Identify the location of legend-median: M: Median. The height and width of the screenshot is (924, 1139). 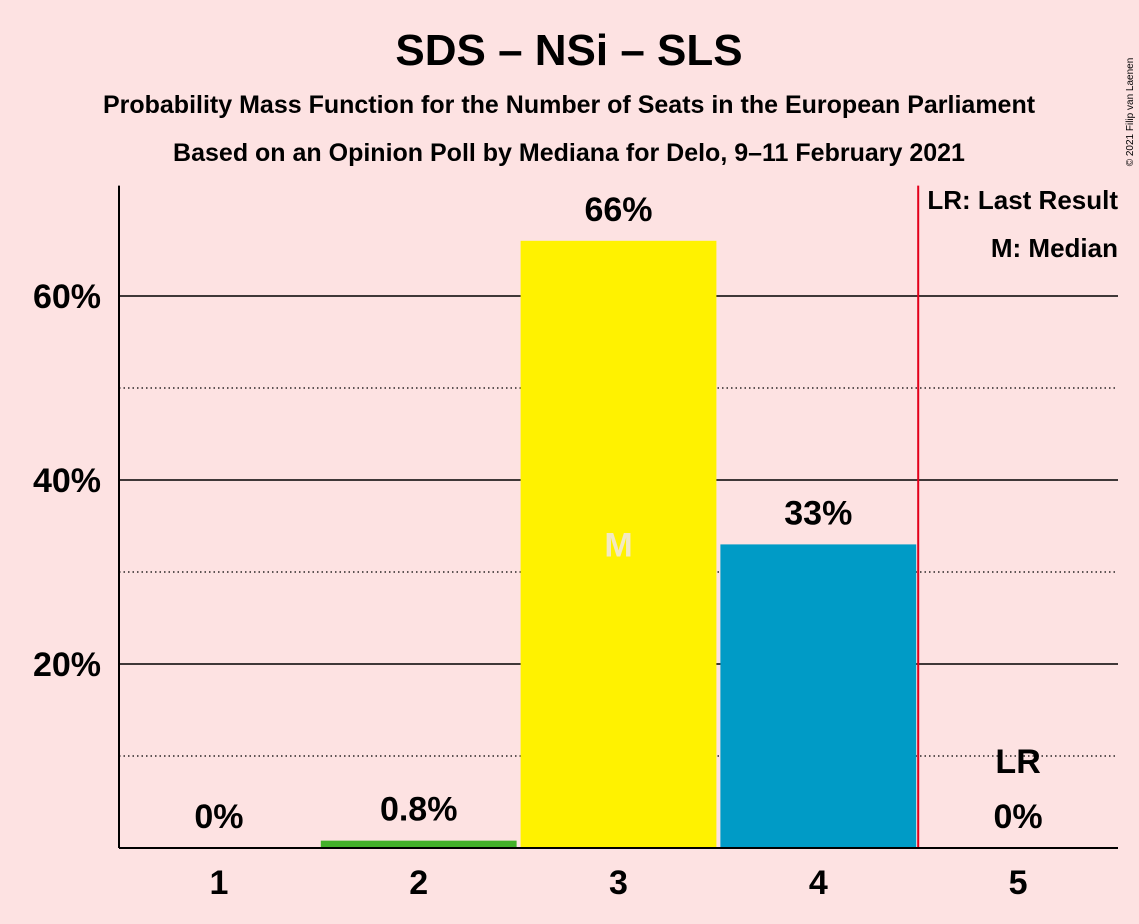
(1054, 248).